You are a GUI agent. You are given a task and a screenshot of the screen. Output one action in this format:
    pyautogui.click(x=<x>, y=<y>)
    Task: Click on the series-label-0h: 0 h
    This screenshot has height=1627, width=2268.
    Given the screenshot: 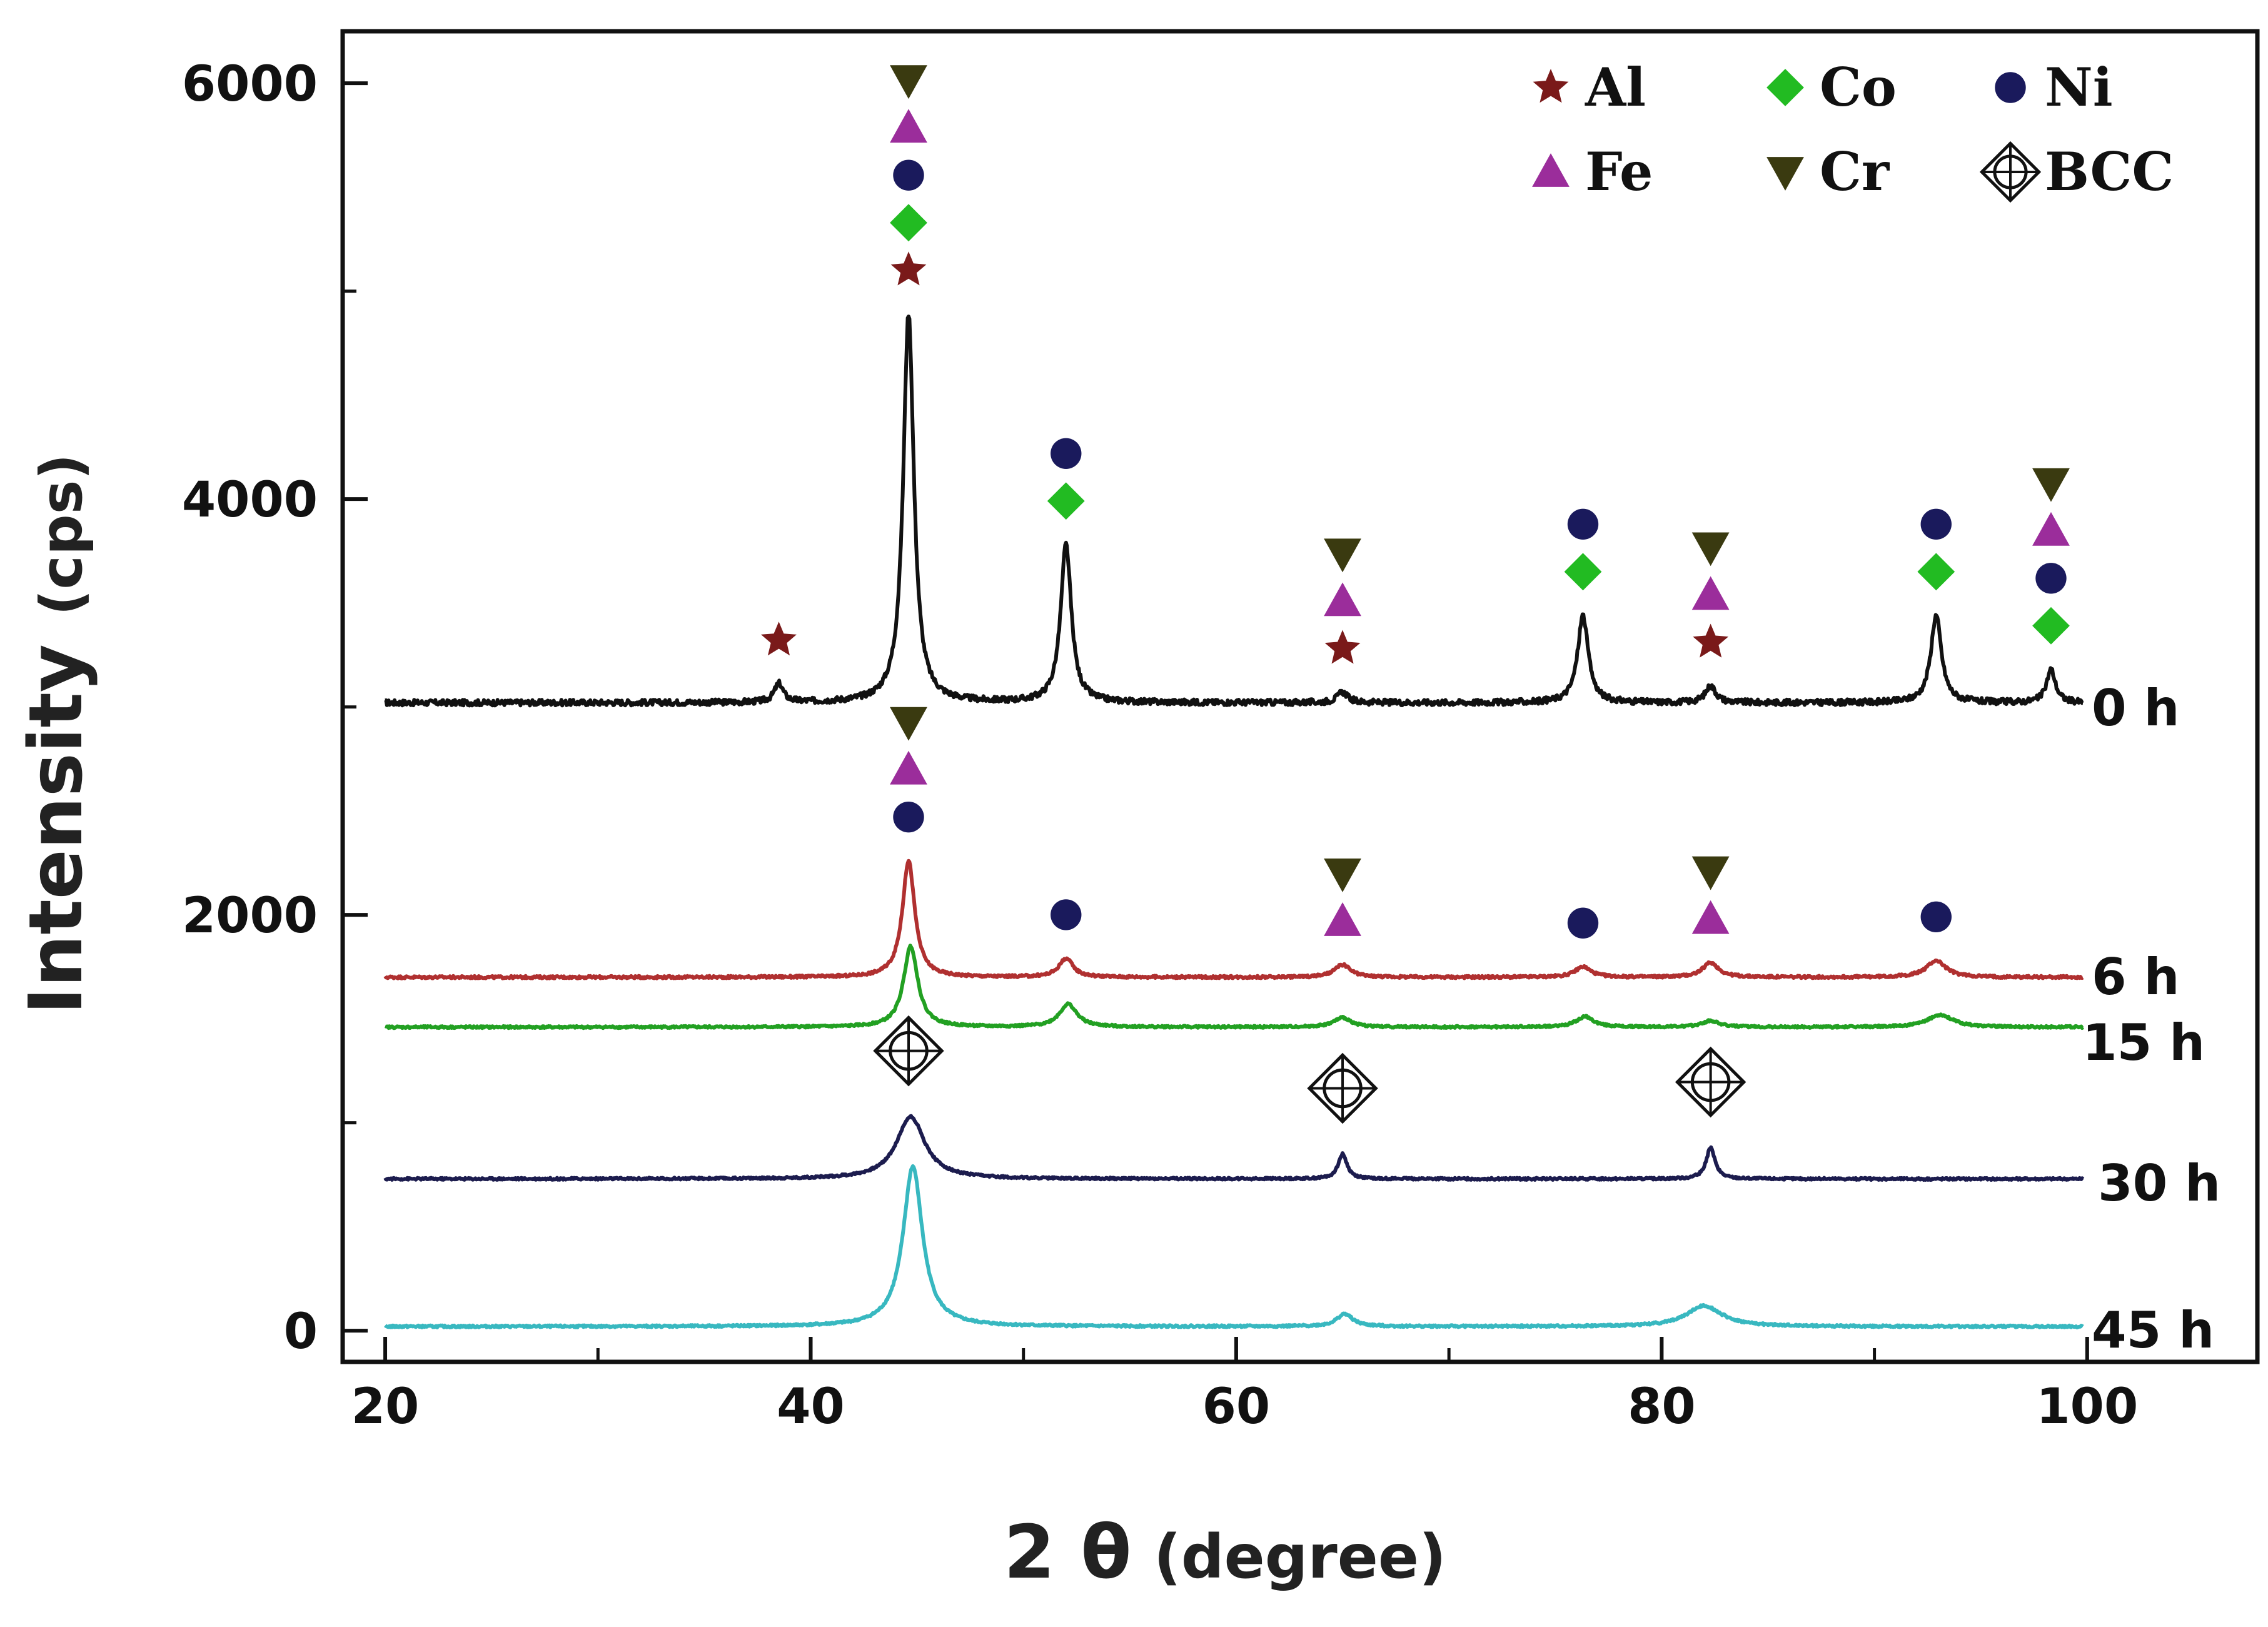 What is the action you would take?
    pyautogui.click(x=2136, y=708)
    